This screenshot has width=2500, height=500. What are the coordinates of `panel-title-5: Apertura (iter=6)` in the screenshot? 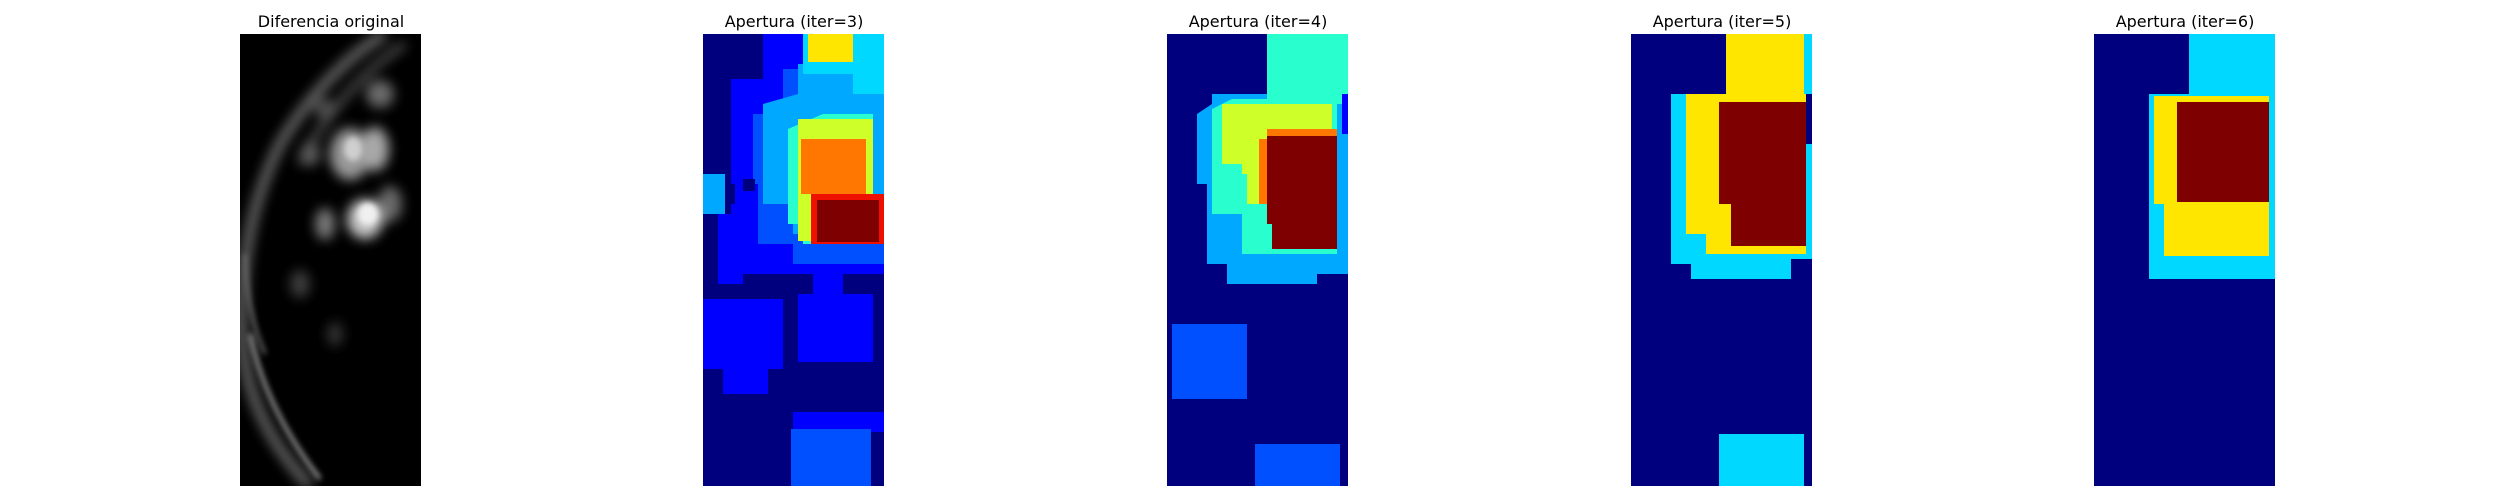 It's located at (2185, 21).